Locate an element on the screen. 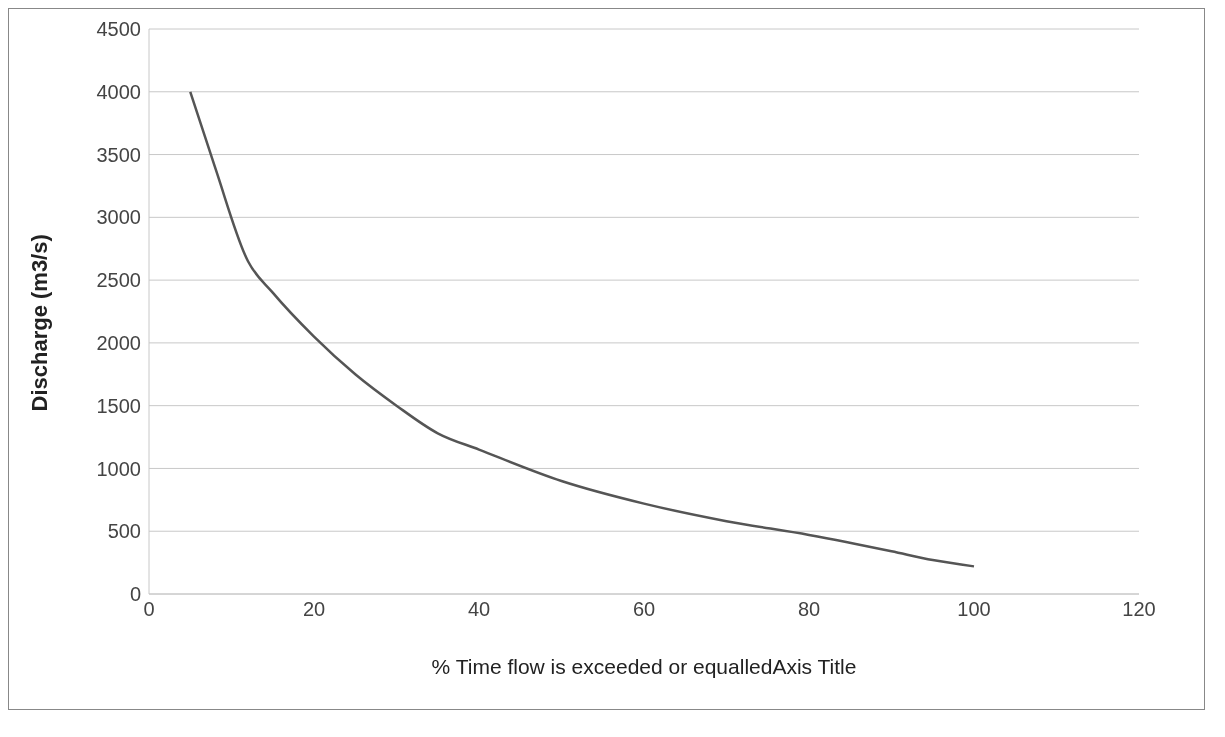 The width and height of the screenshot is (1225, 737). y-tick-label: 1500 is located at coordinates (118, 405).